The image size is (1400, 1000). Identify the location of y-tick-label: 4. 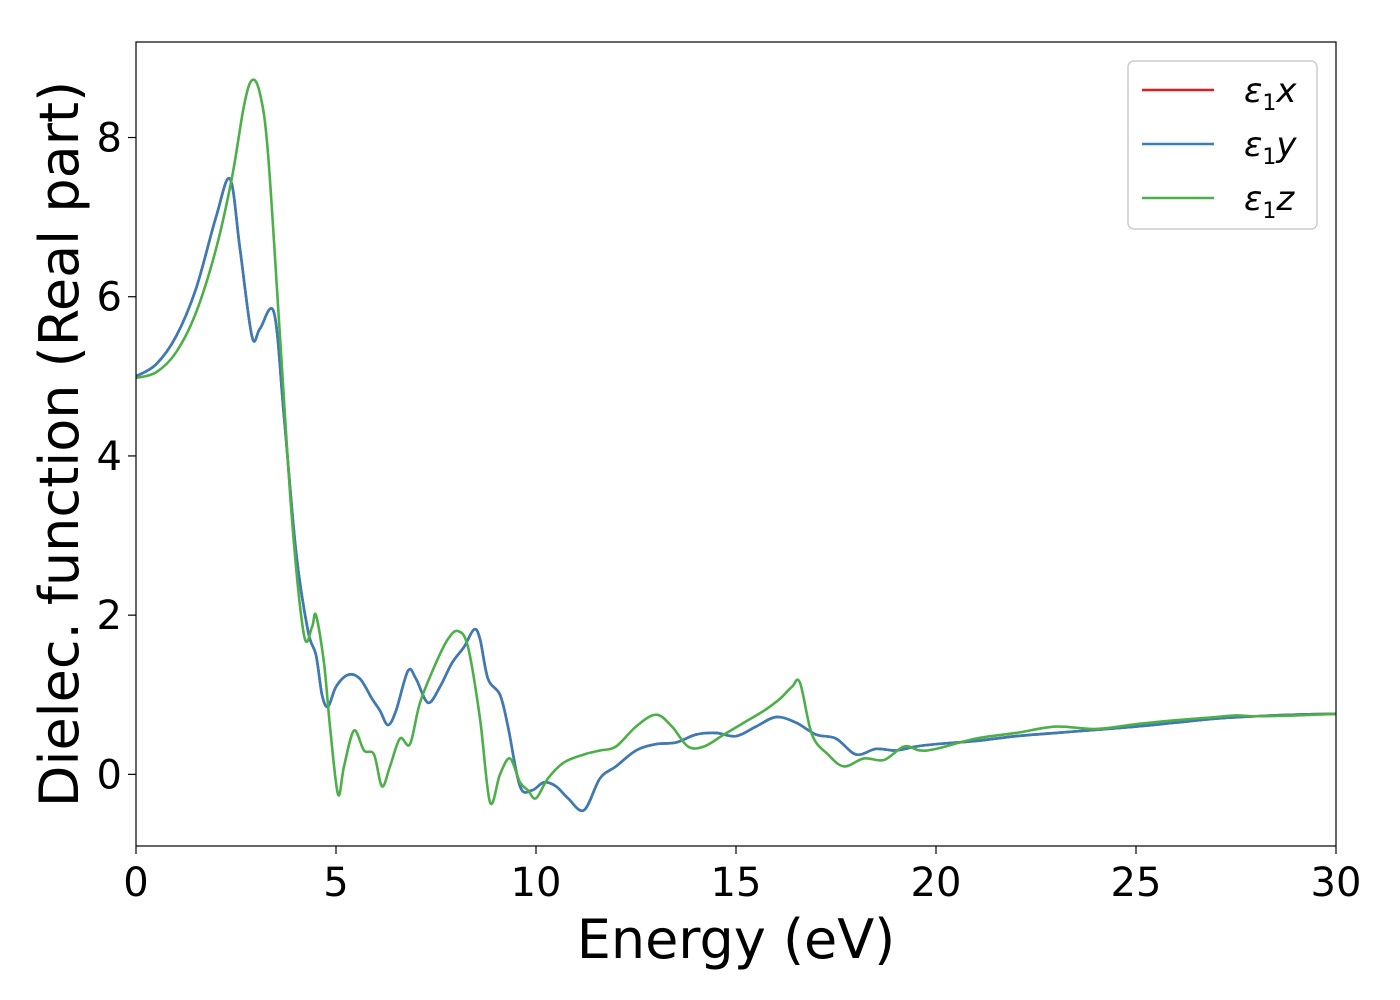
(109, 457).